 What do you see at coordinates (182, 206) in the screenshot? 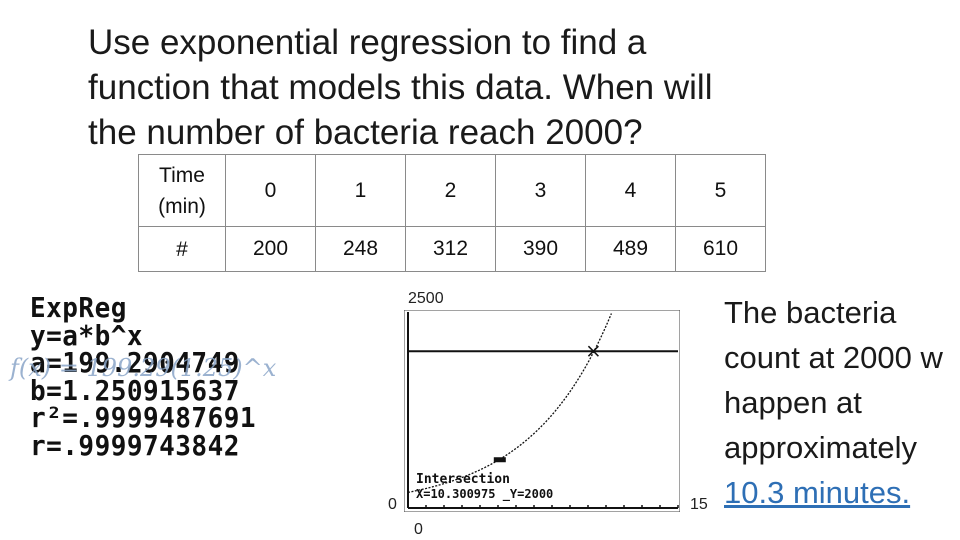
I see `time-header-unit: (min)` at bounding box center [182, 206].